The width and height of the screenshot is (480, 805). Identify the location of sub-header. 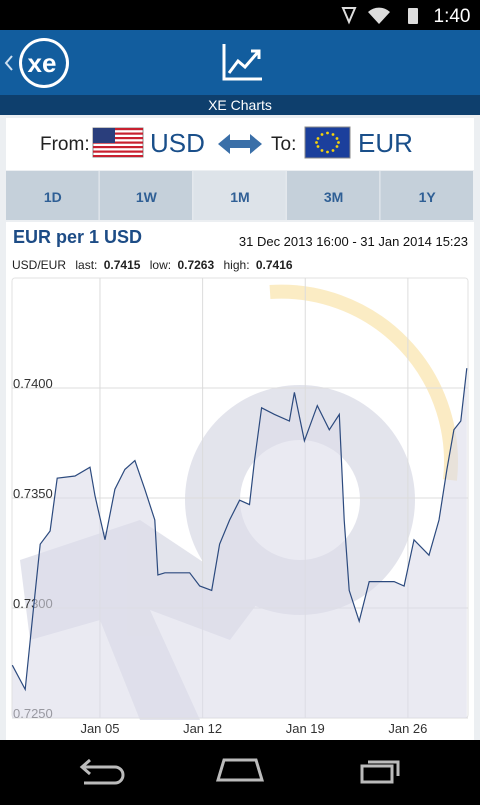
(240, 105).